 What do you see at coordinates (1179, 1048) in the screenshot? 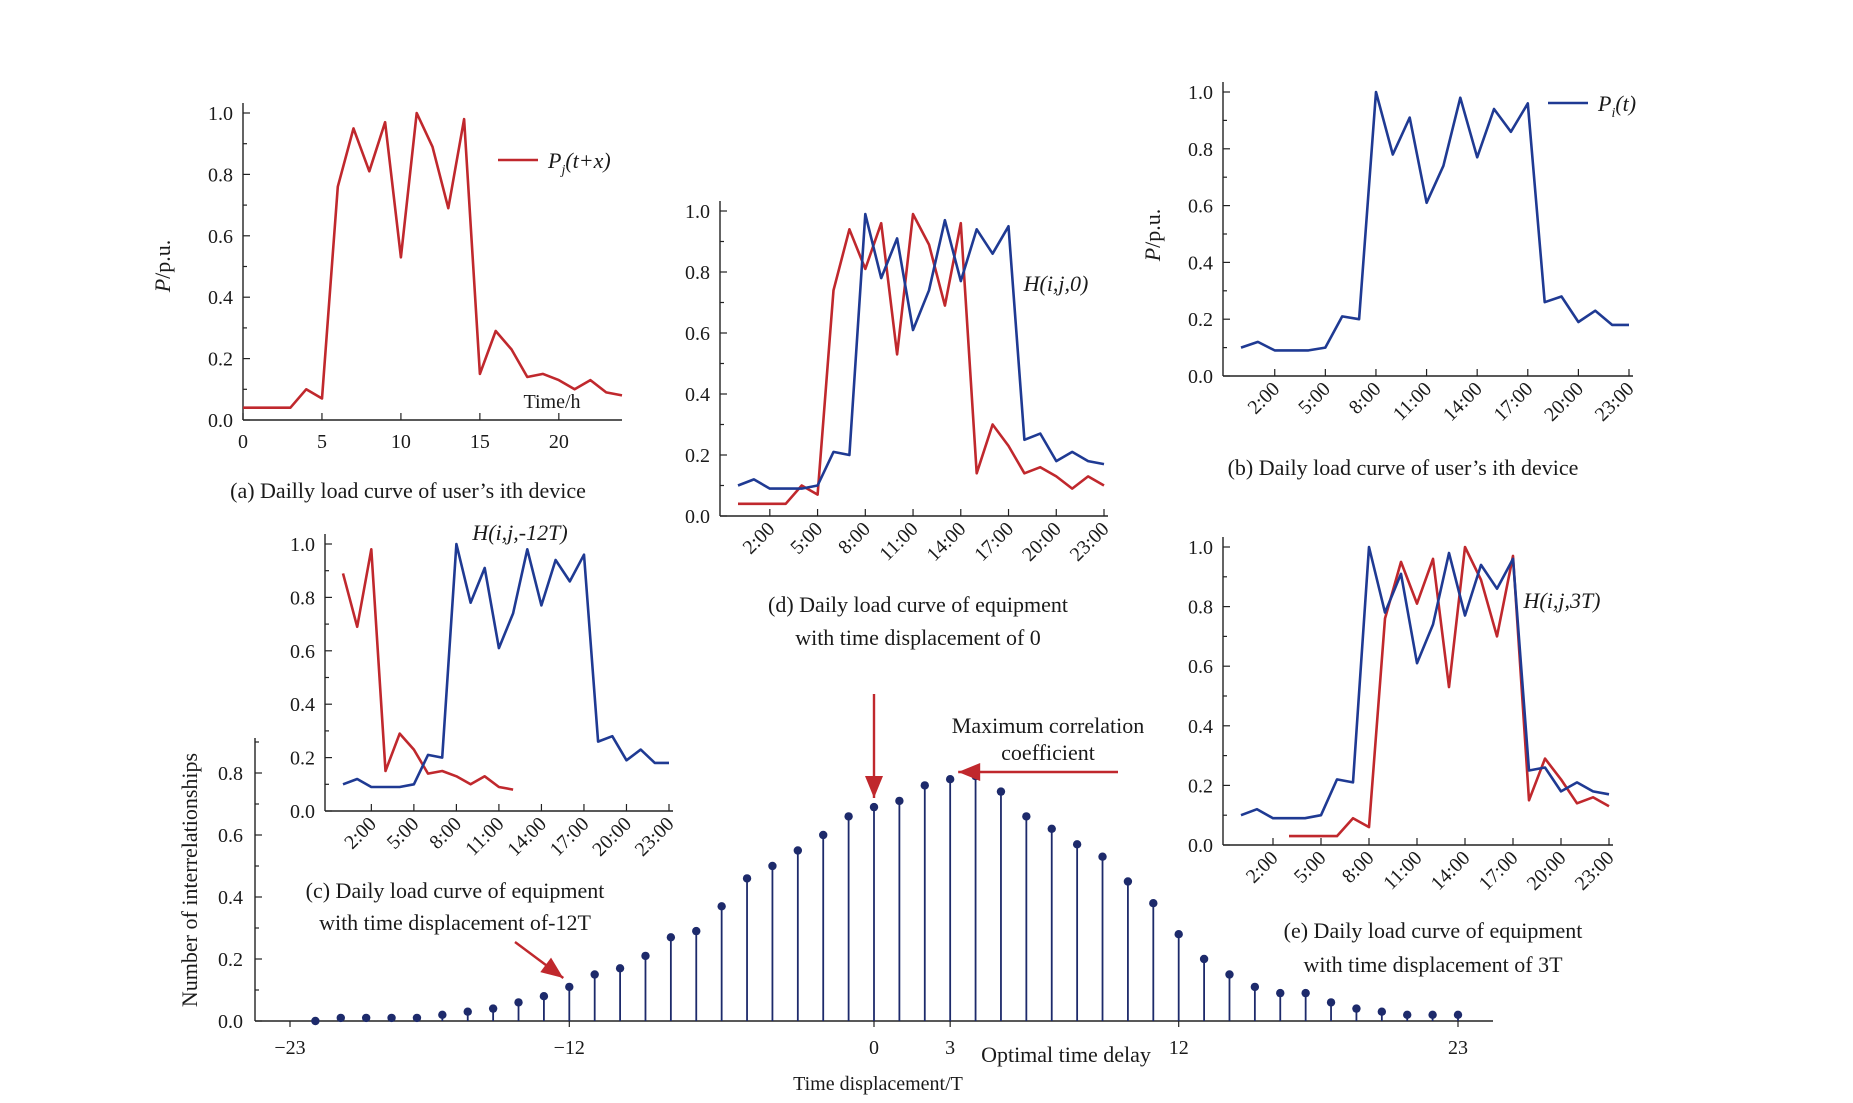
I see `x-tick-label: 12` at bounding box center [1179, 1048].